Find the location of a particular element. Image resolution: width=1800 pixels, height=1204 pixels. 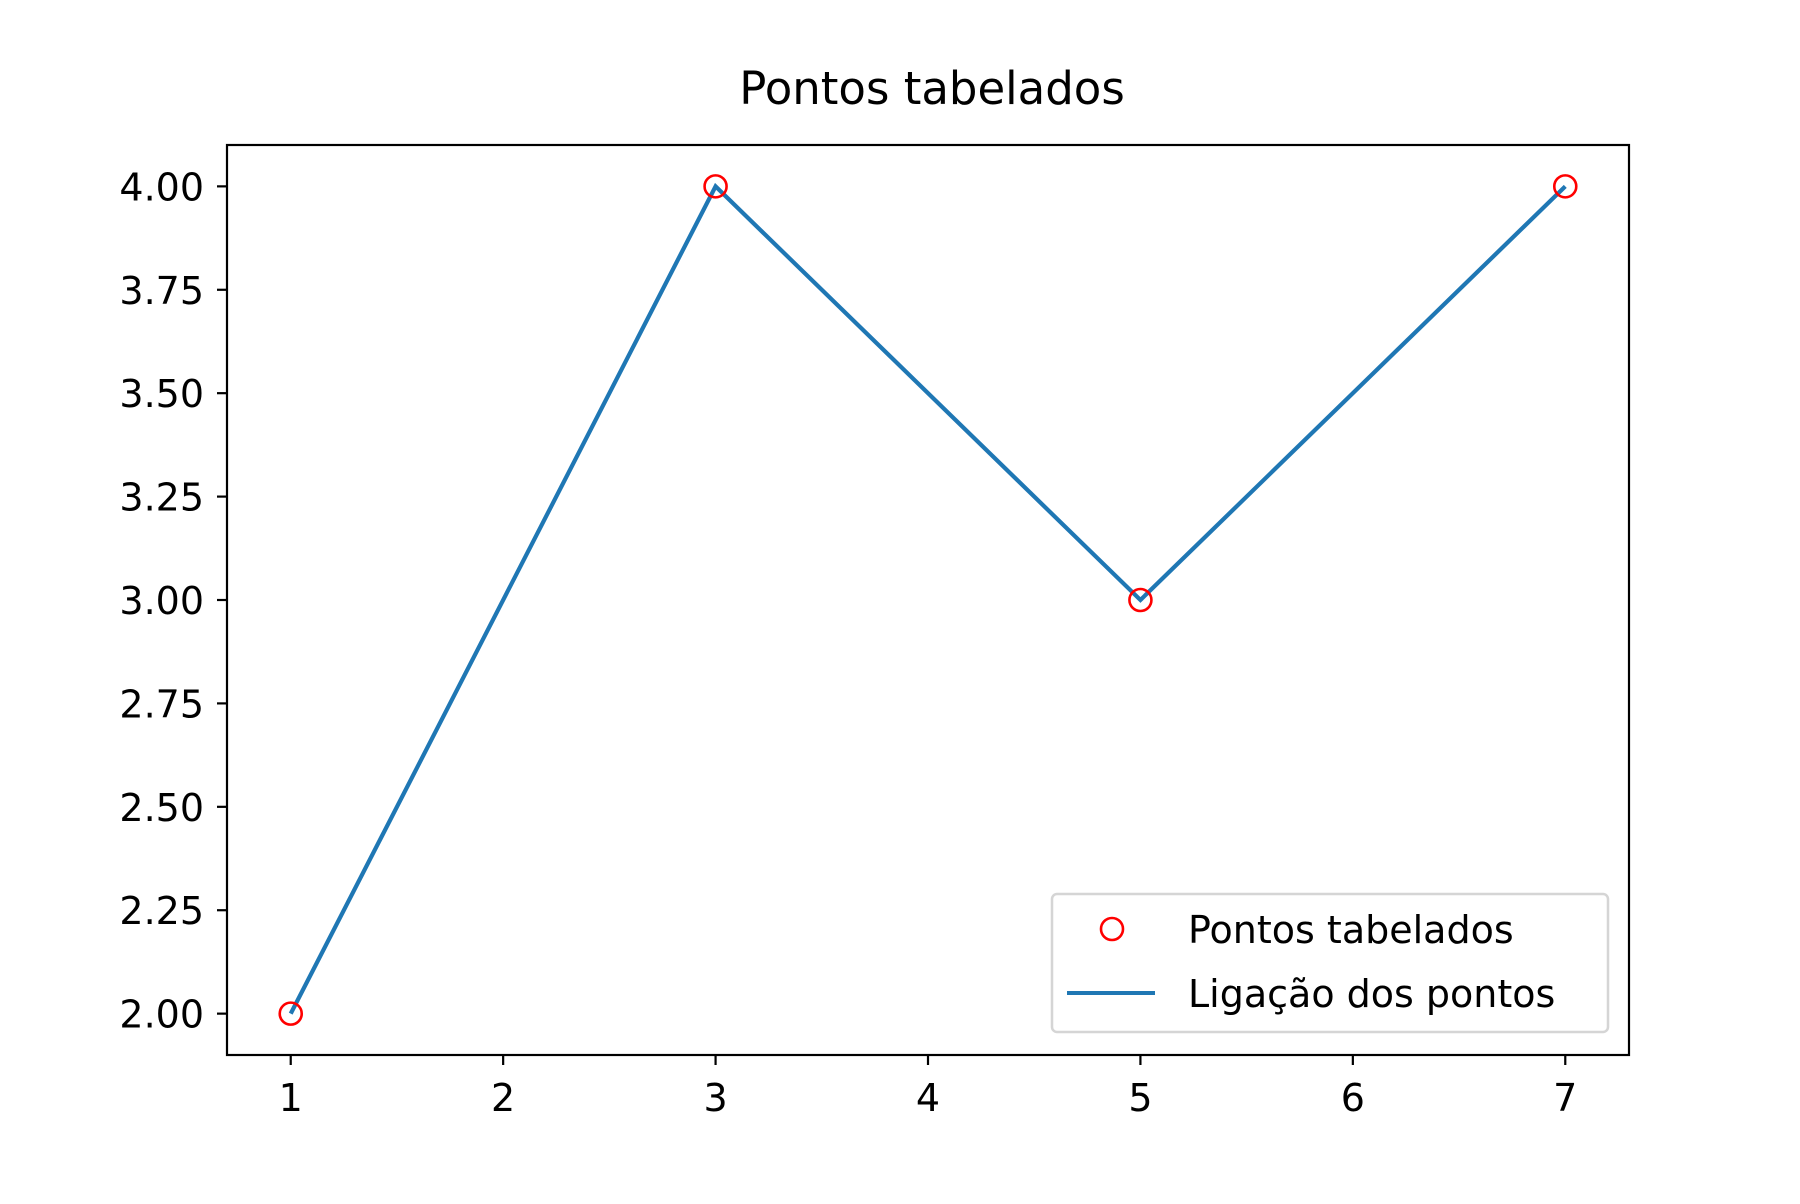

y-tick-label: 2.50 is located at coordinates (161, 808).